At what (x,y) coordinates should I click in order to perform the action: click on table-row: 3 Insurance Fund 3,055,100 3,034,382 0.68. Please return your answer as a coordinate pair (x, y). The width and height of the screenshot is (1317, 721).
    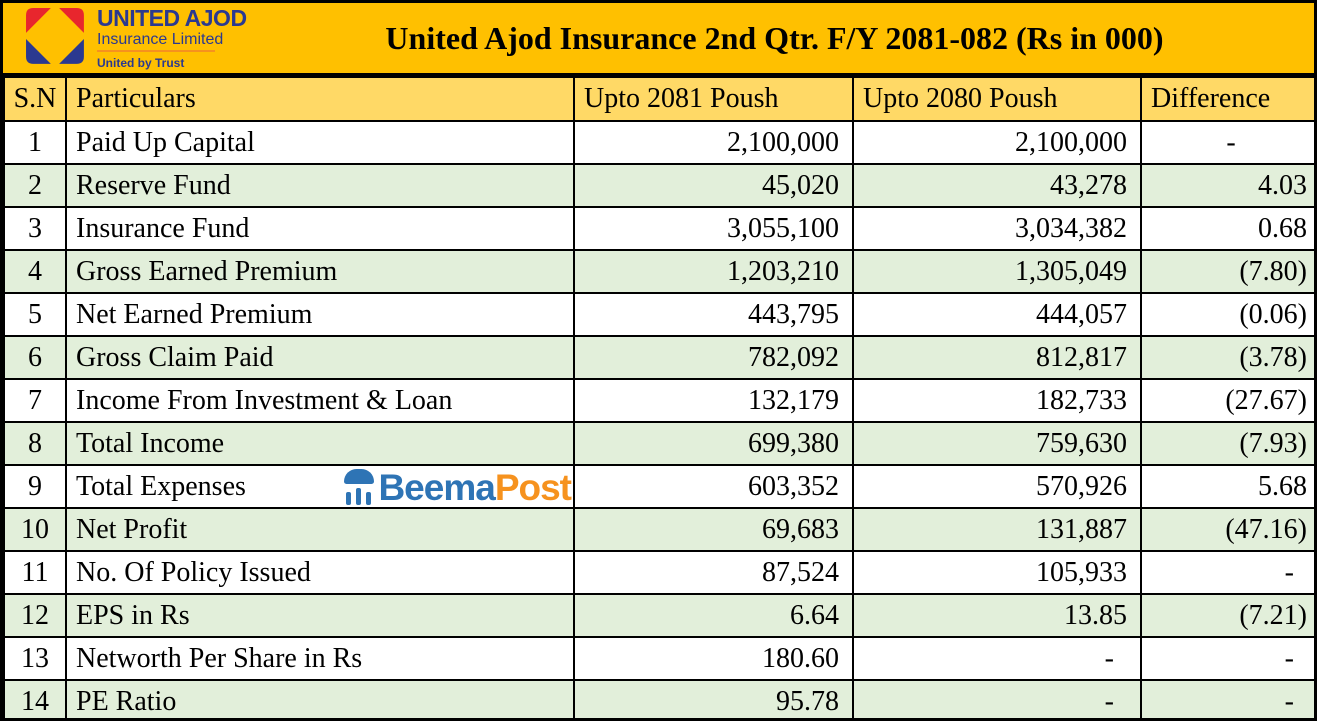
    Looking at the image, I should click on (658, 228).